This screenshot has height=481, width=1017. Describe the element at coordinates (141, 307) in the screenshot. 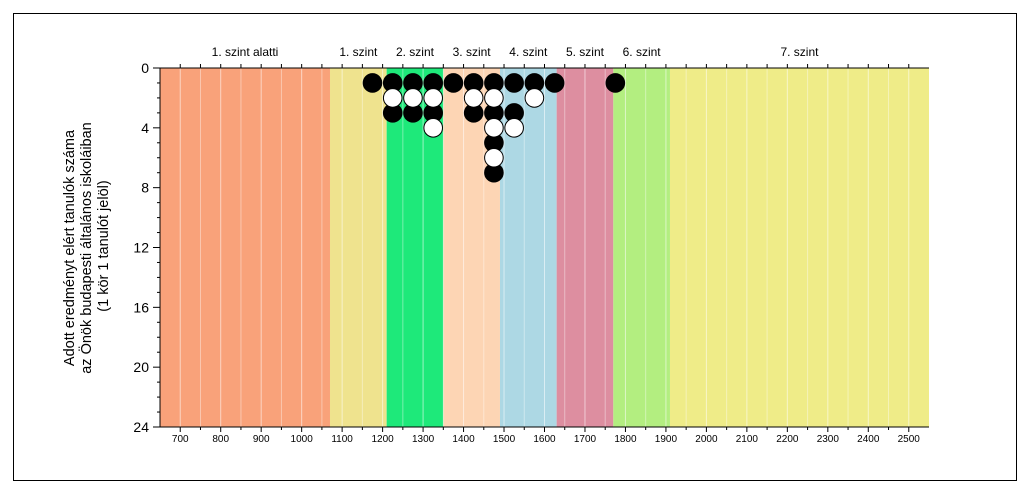

I see `y-tick-label: 16` at that location.